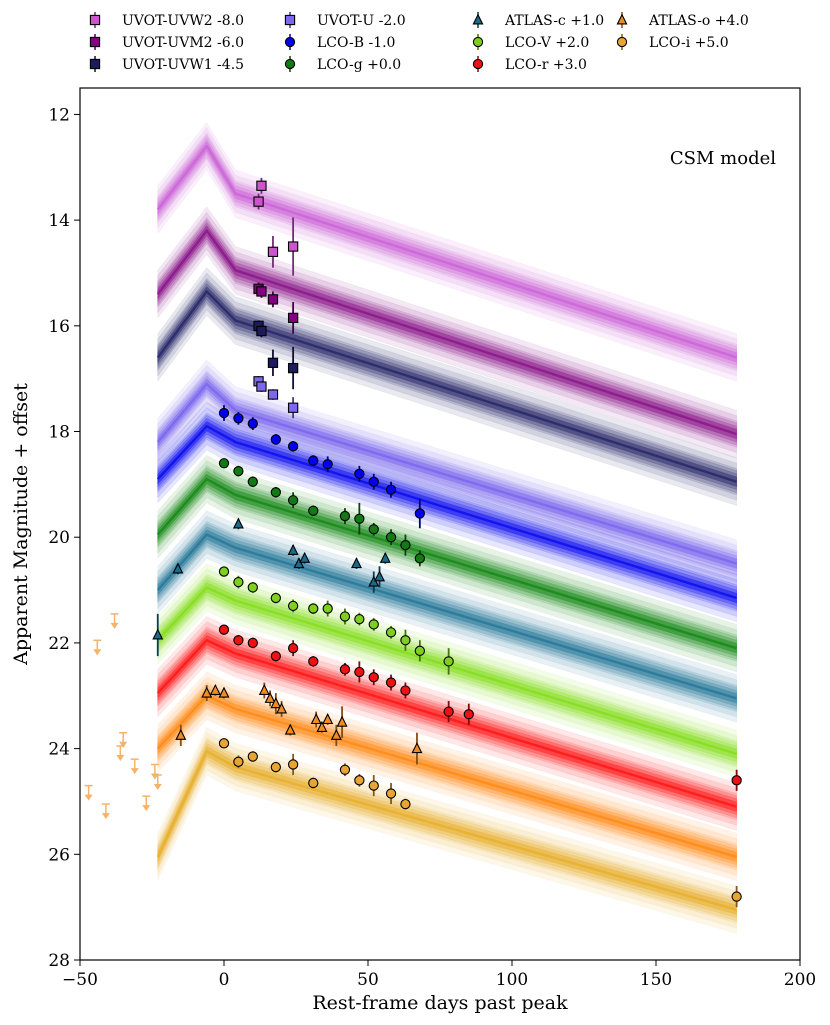 The width and height of the screenshot is (830, 1025). I want to click on legend-entry: LCO-r +3.0, so click(529, 64).